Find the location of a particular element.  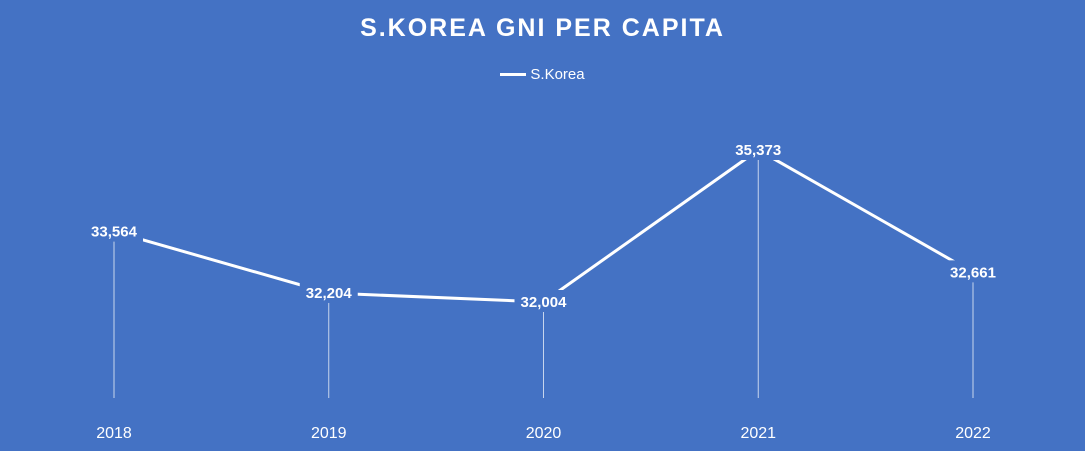

data-label-2021: 35,373 is located at coordinates (758, 150).